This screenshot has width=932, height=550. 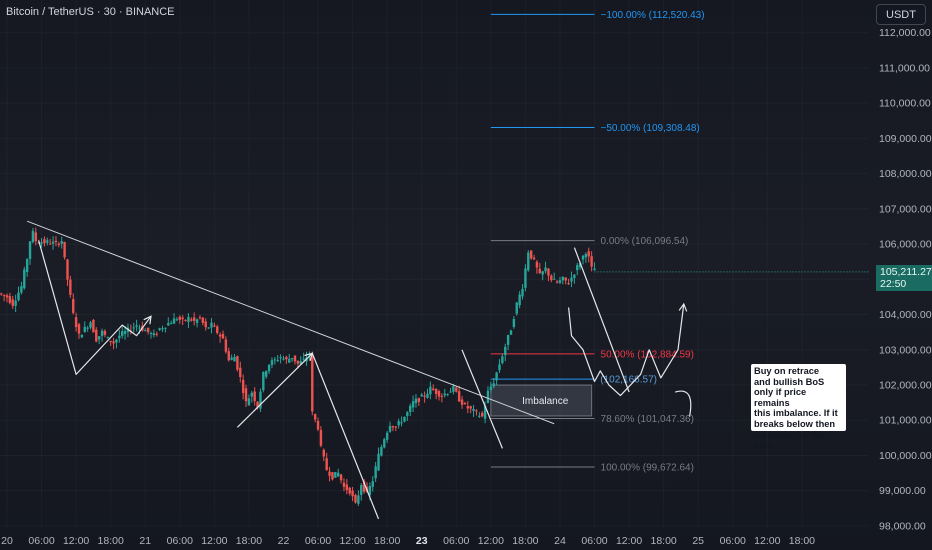 What do you see at coordinates (789, 440) in the screenshot?
I see `note-line: we abandon the idea.` at bounding box center [789, 440].